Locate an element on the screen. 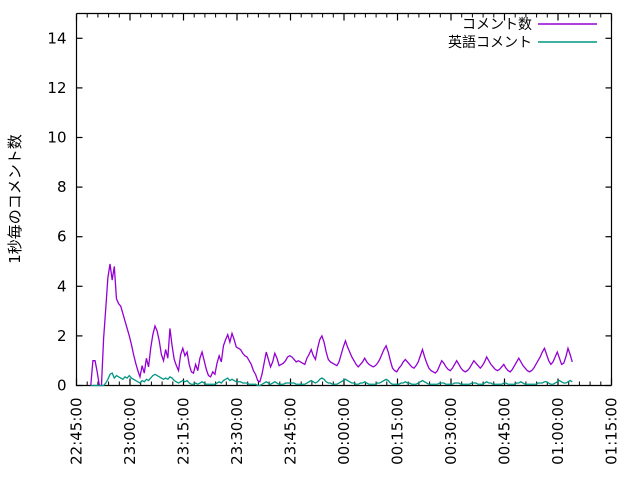 Image resolution: width=640 pixels, height=480 pixels. y-tick-label: 14 is located at coordinates (56, 38).